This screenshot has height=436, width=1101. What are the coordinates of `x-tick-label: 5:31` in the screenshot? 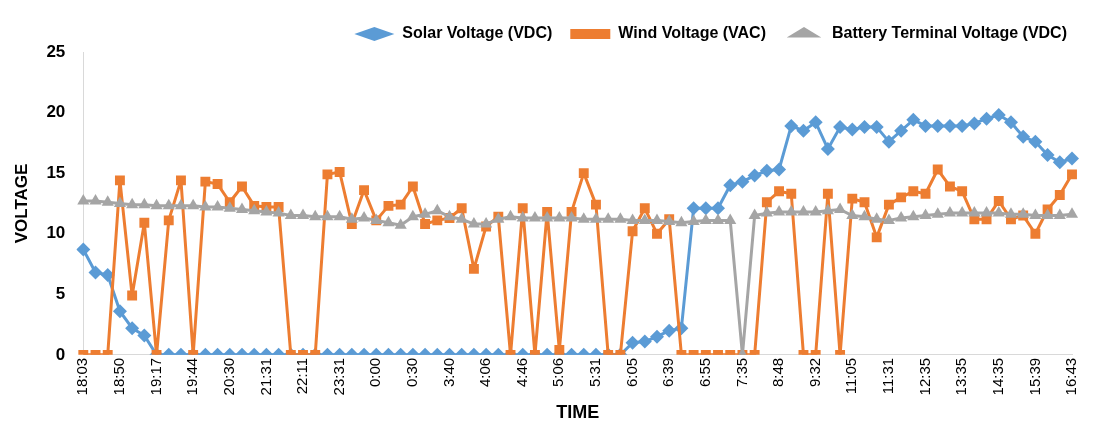 It's located at (595, 372).